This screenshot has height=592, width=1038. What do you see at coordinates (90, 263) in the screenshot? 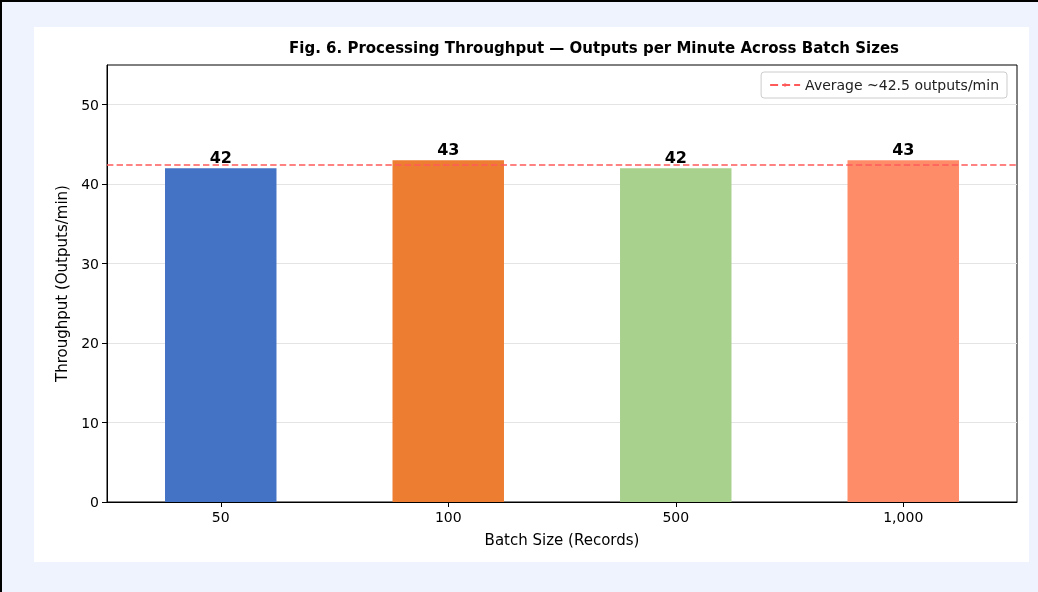
I see `y-tick-label: 30` at bounding box center [90, 263].